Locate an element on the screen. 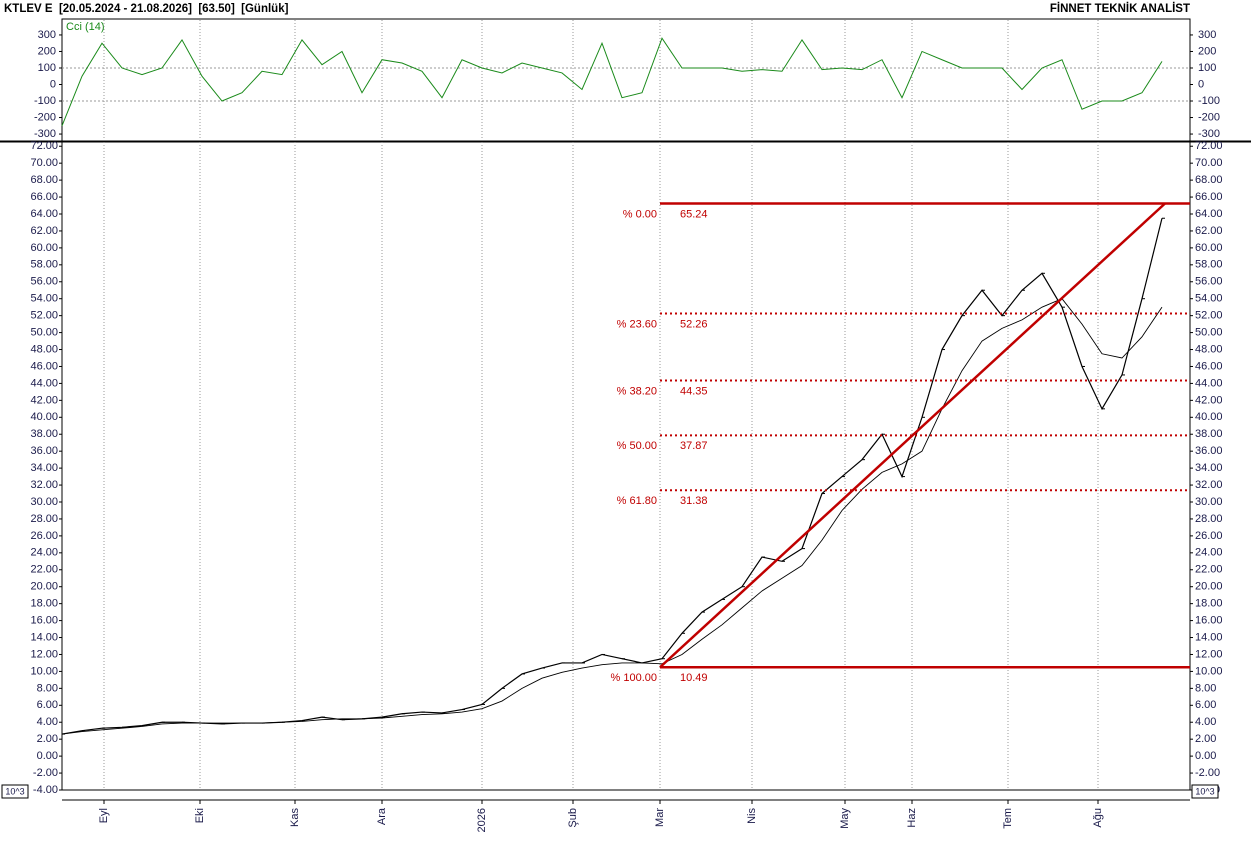  y-tick-label: 52.00 is located at coordinates (44, 316).